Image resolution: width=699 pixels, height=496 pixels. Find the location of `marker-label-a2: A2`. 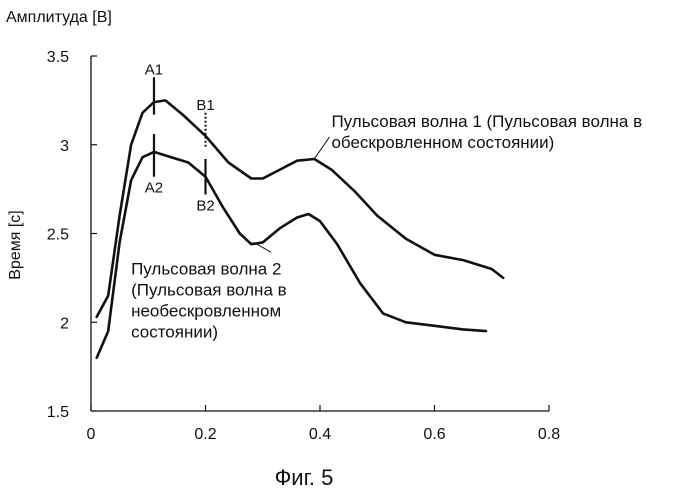

marker-label-a2: A2 is located at coordinates (154, 188).